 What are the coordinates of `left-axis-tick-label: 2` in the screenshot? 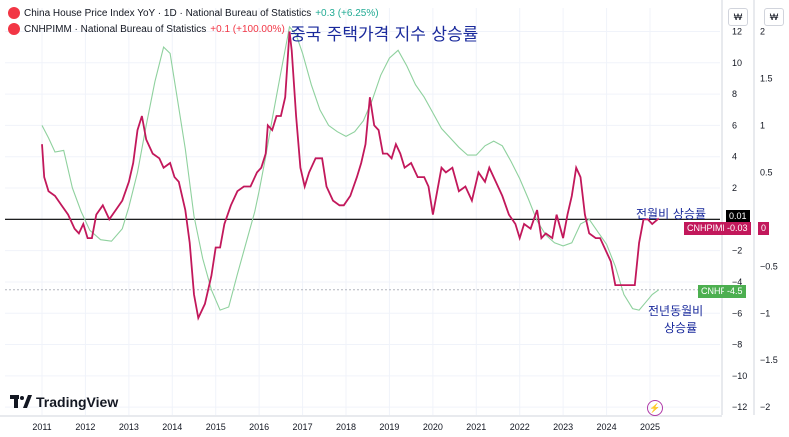 It's located at (734, 188).